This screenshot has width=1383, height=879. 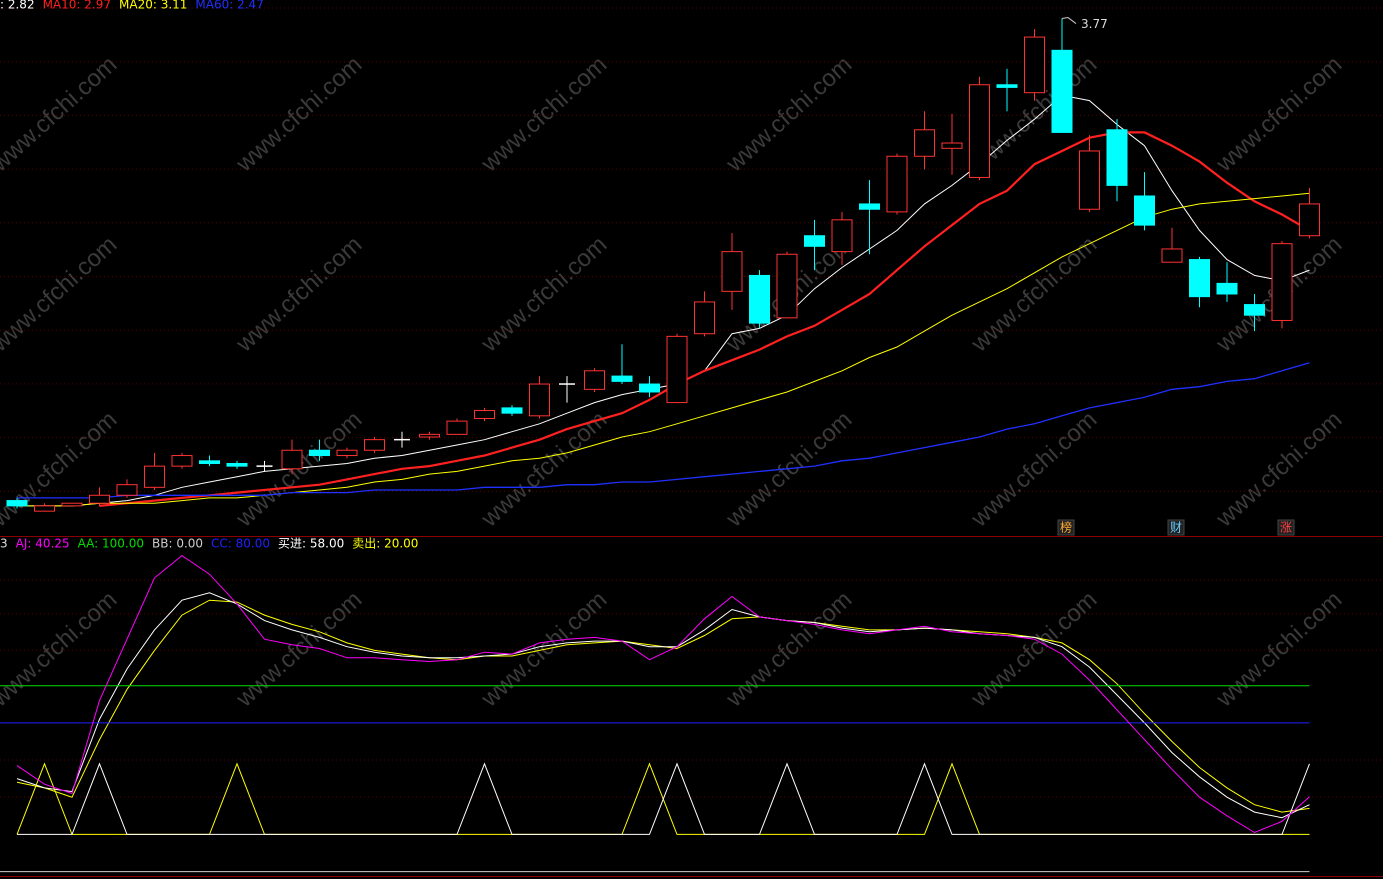 I want to click on marker: 榜, so click(x=1066, y=527).